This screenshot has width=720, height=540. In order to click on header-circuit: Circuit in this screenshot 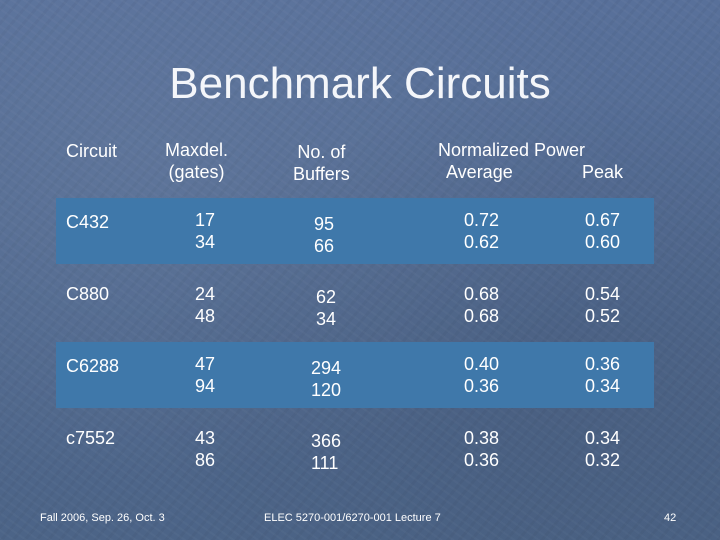, I will do `click(92, 151)`.